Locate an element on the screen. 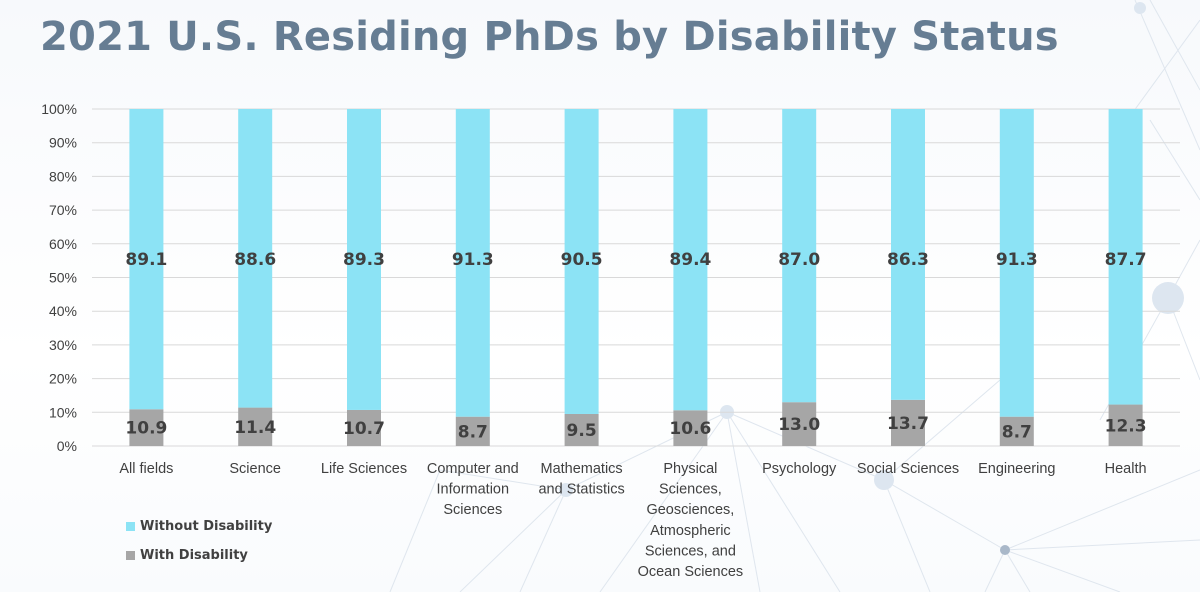  data-label-with-disability: 13.7 is located at coordinates (908, 424).